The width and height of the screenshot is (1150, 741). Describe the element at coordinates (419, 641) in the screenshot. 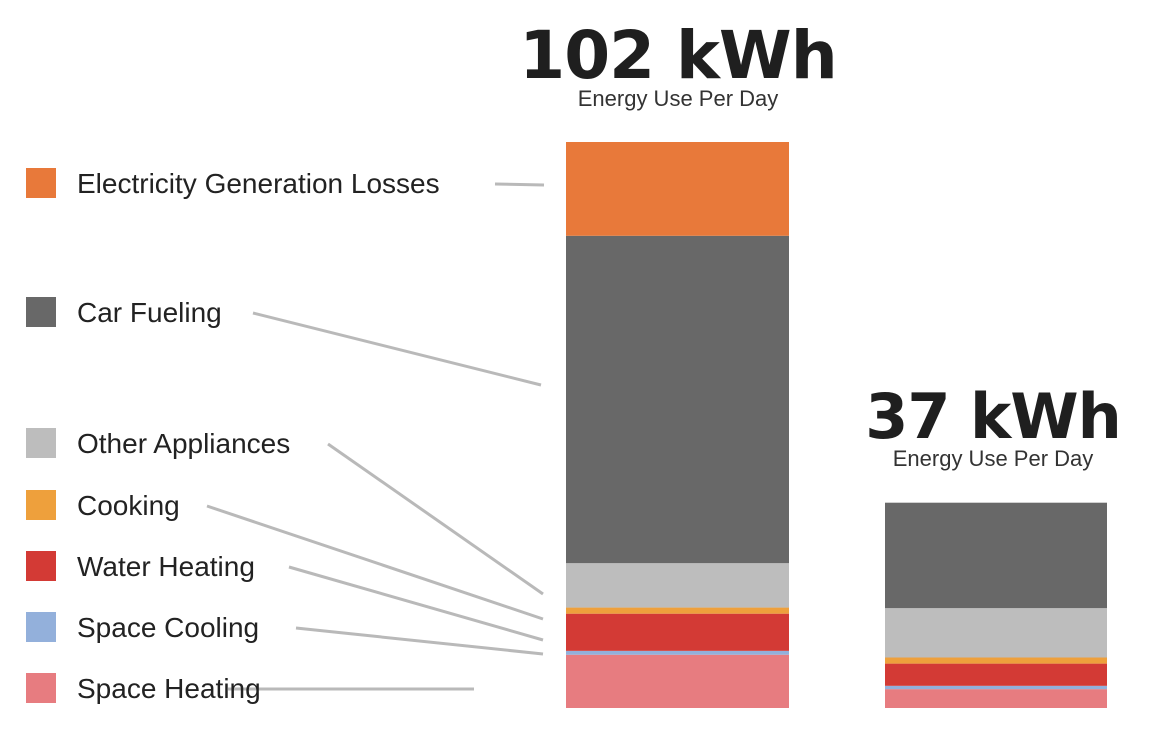

I see `connector-space-cooling` at that location.